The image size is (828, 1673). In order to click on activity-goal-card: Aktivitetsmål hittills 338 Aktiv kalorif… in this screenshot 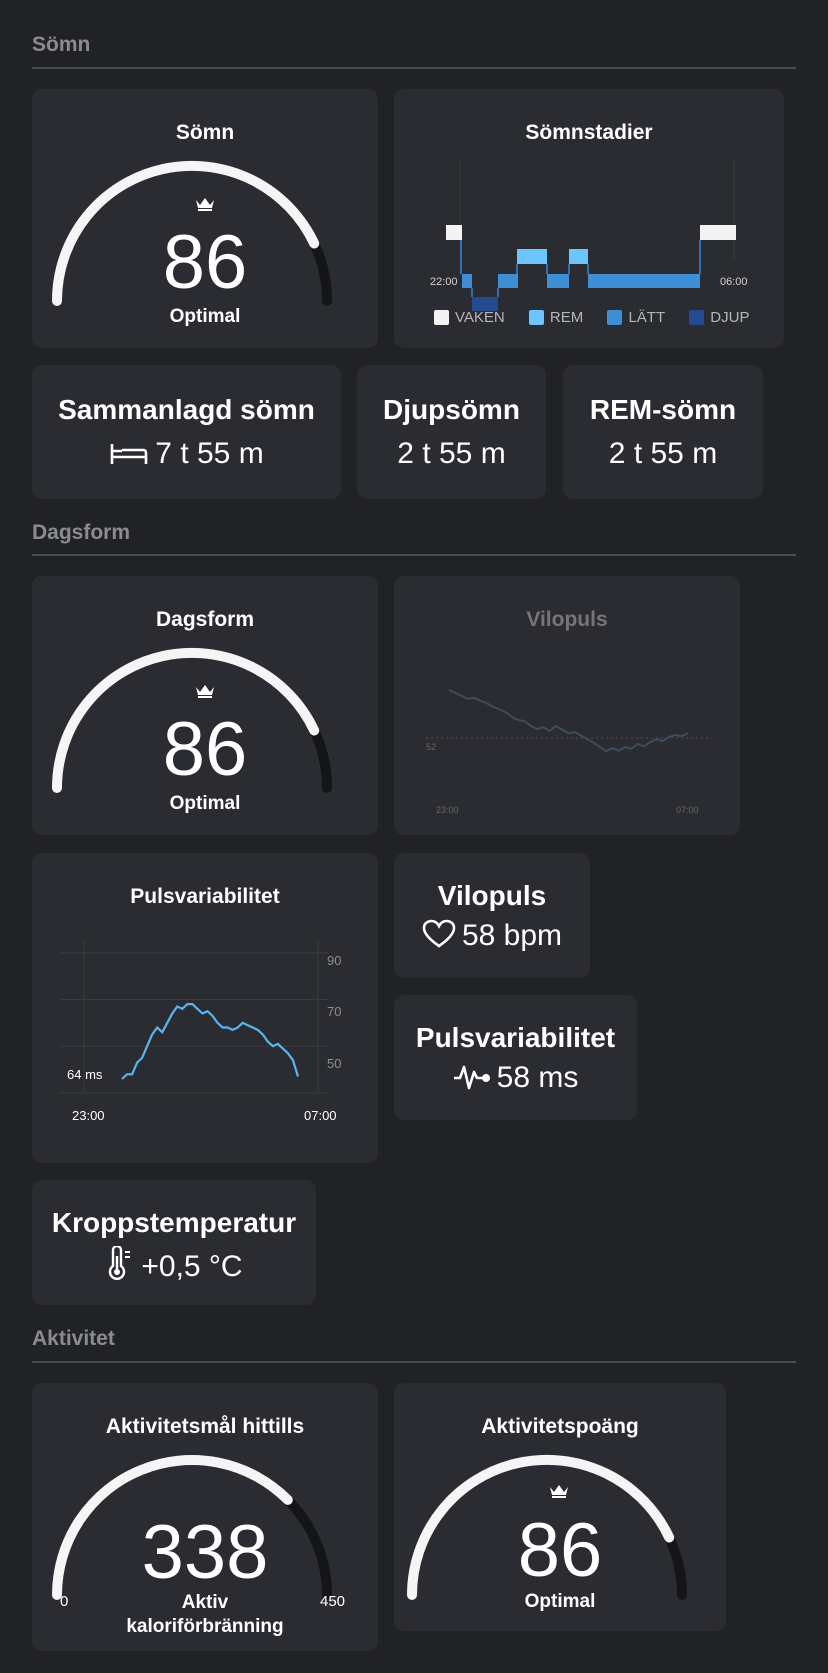, I will do `click(205, 1517)`.